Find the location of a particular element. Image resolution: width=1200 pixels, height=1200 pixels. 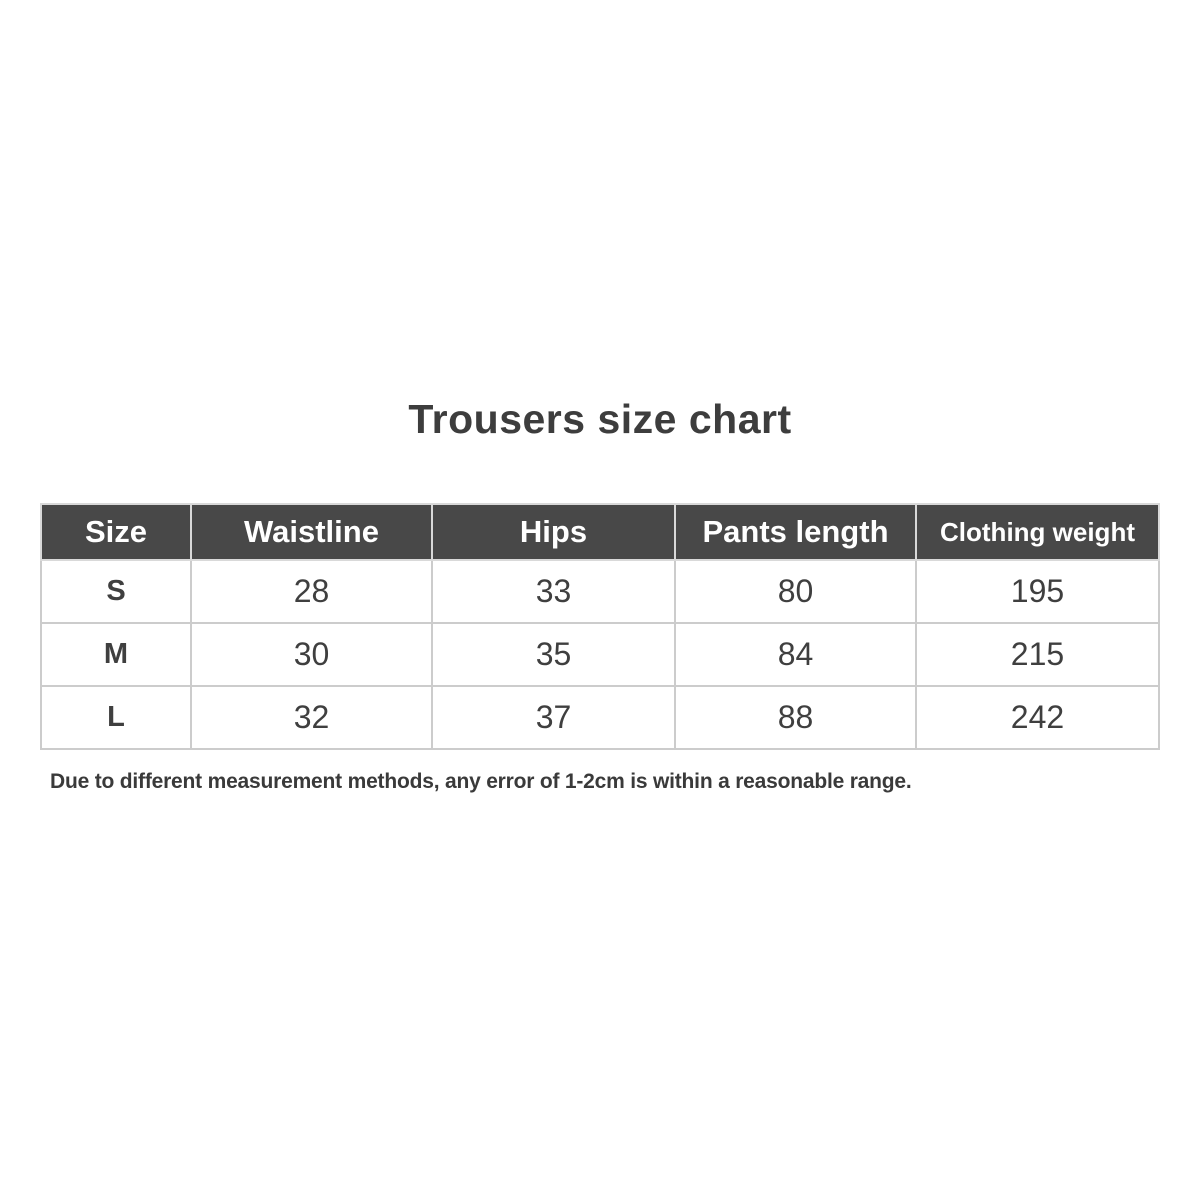

cell-waistline: 32 is located at coordinates (311, 717).